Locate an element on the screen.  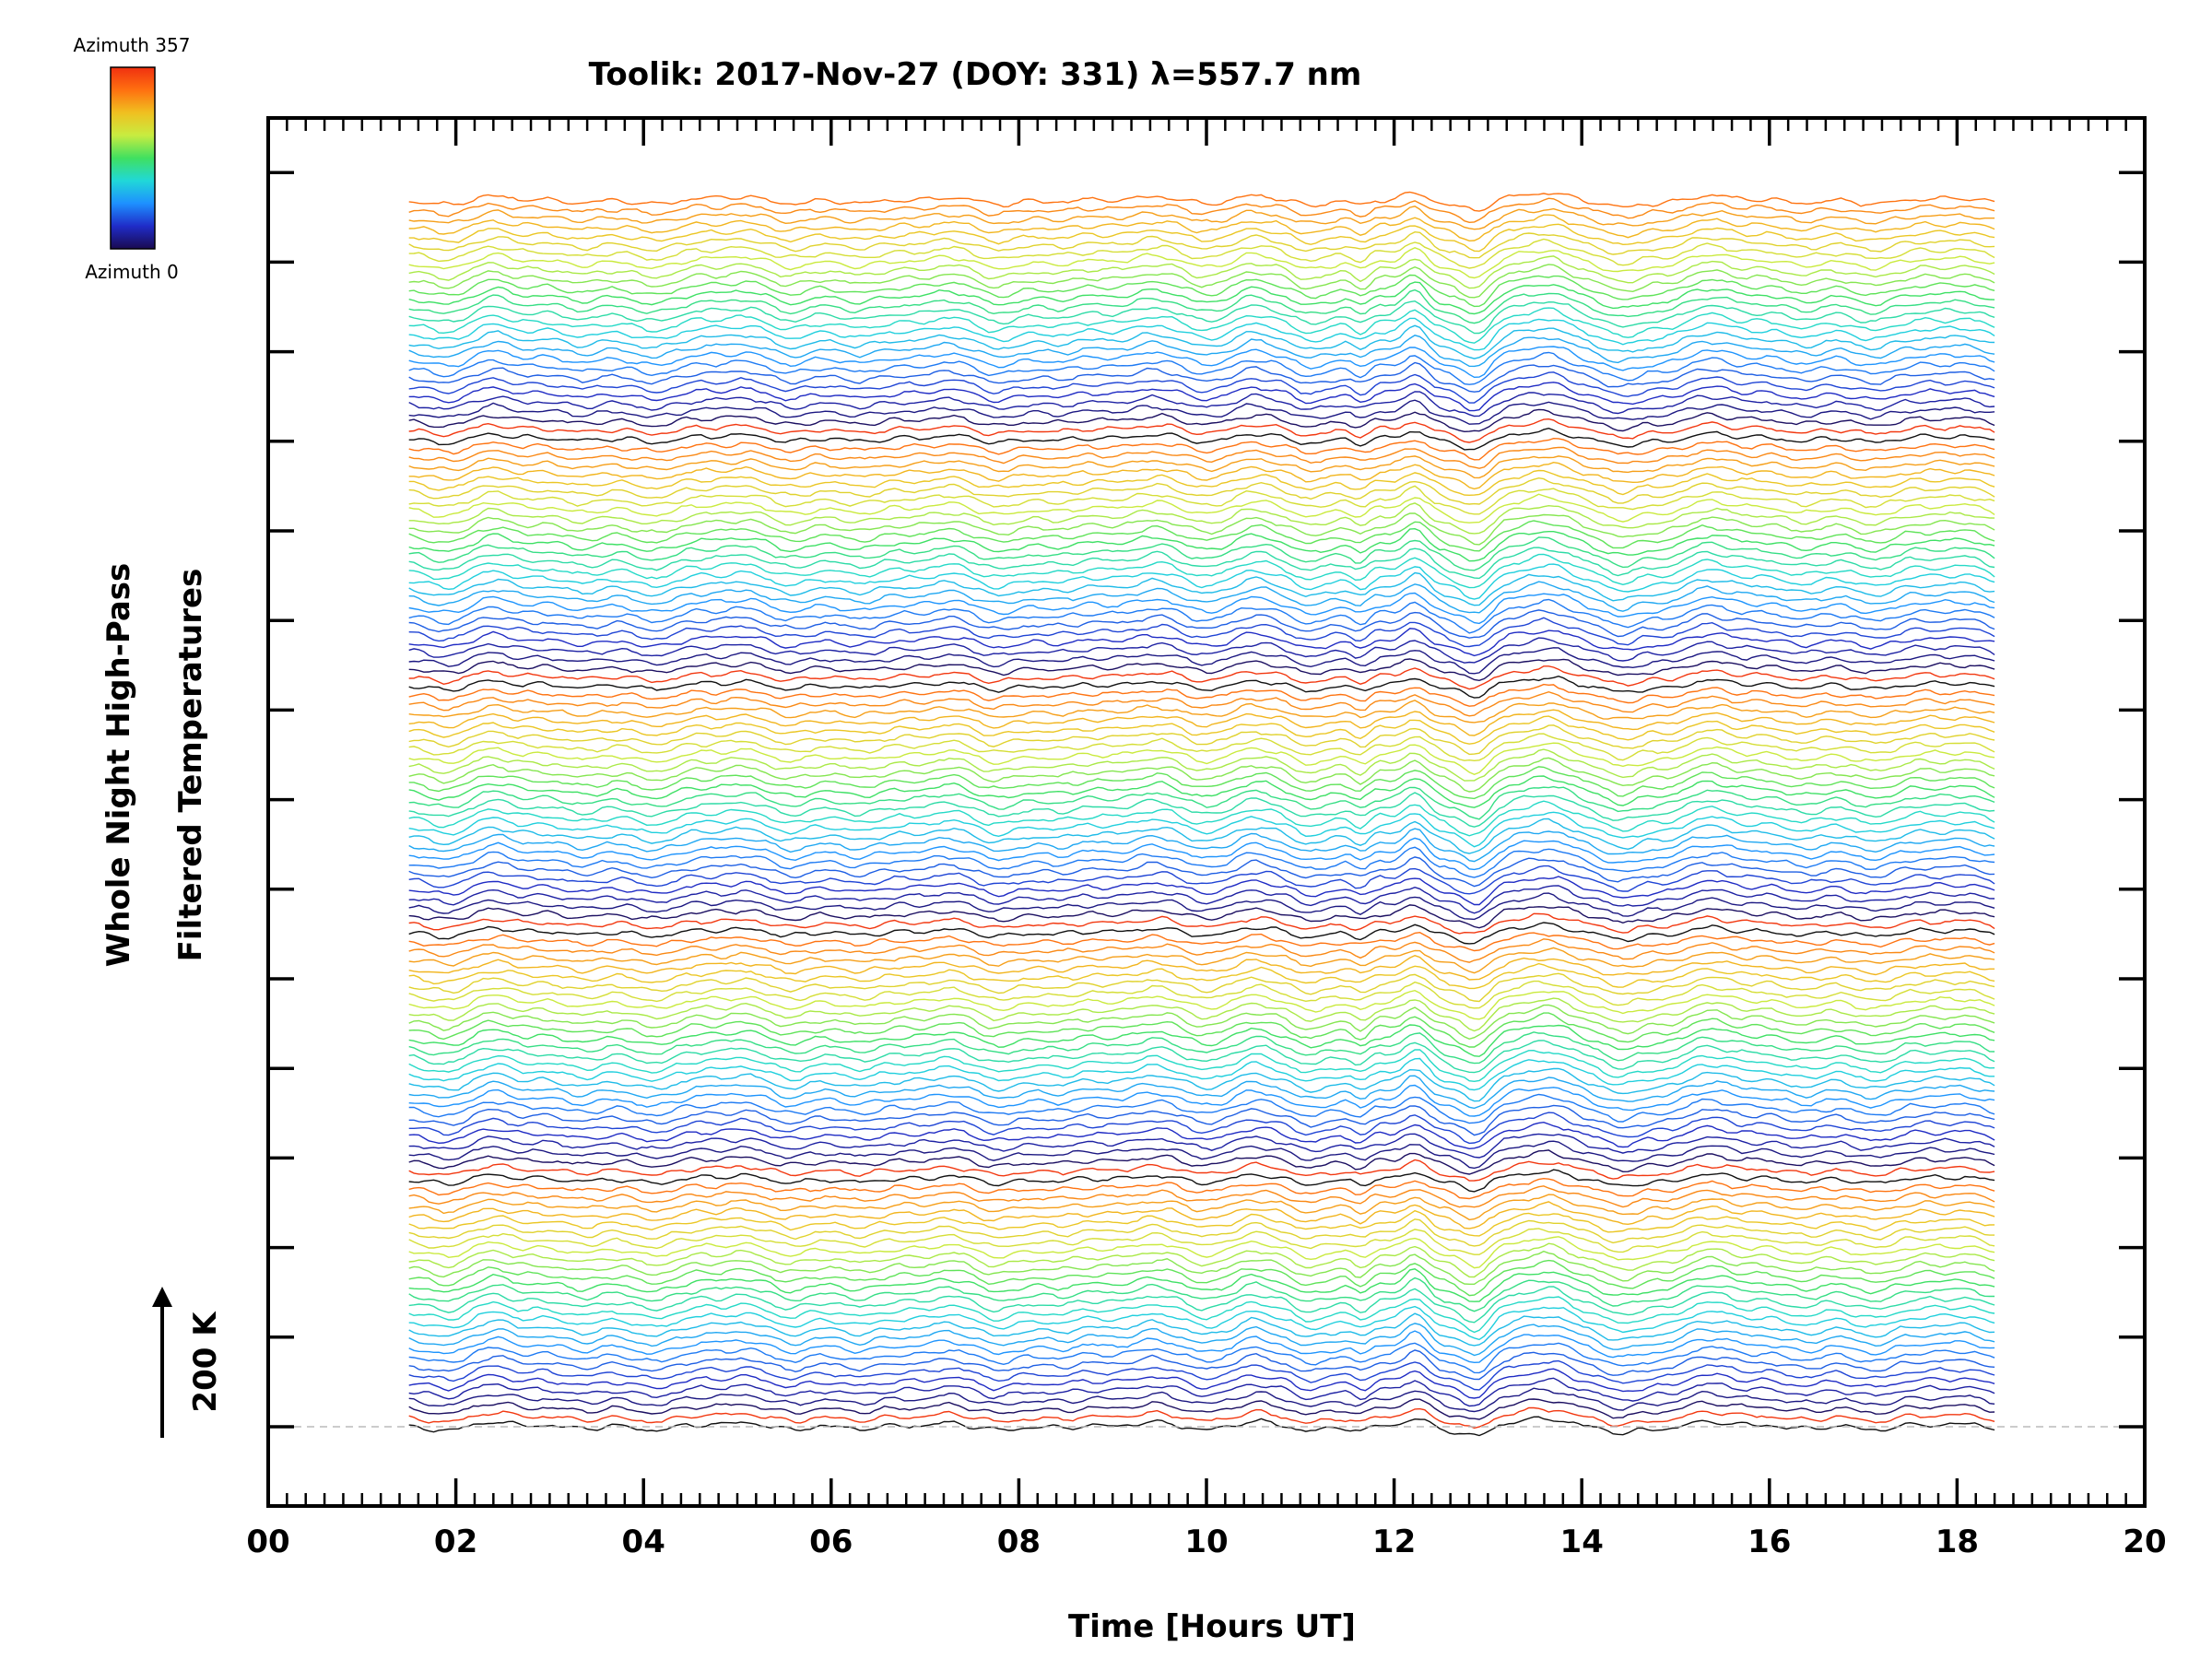
colorbar-bottom-label: Azimuth 0 is located at coordinates (132, 272).